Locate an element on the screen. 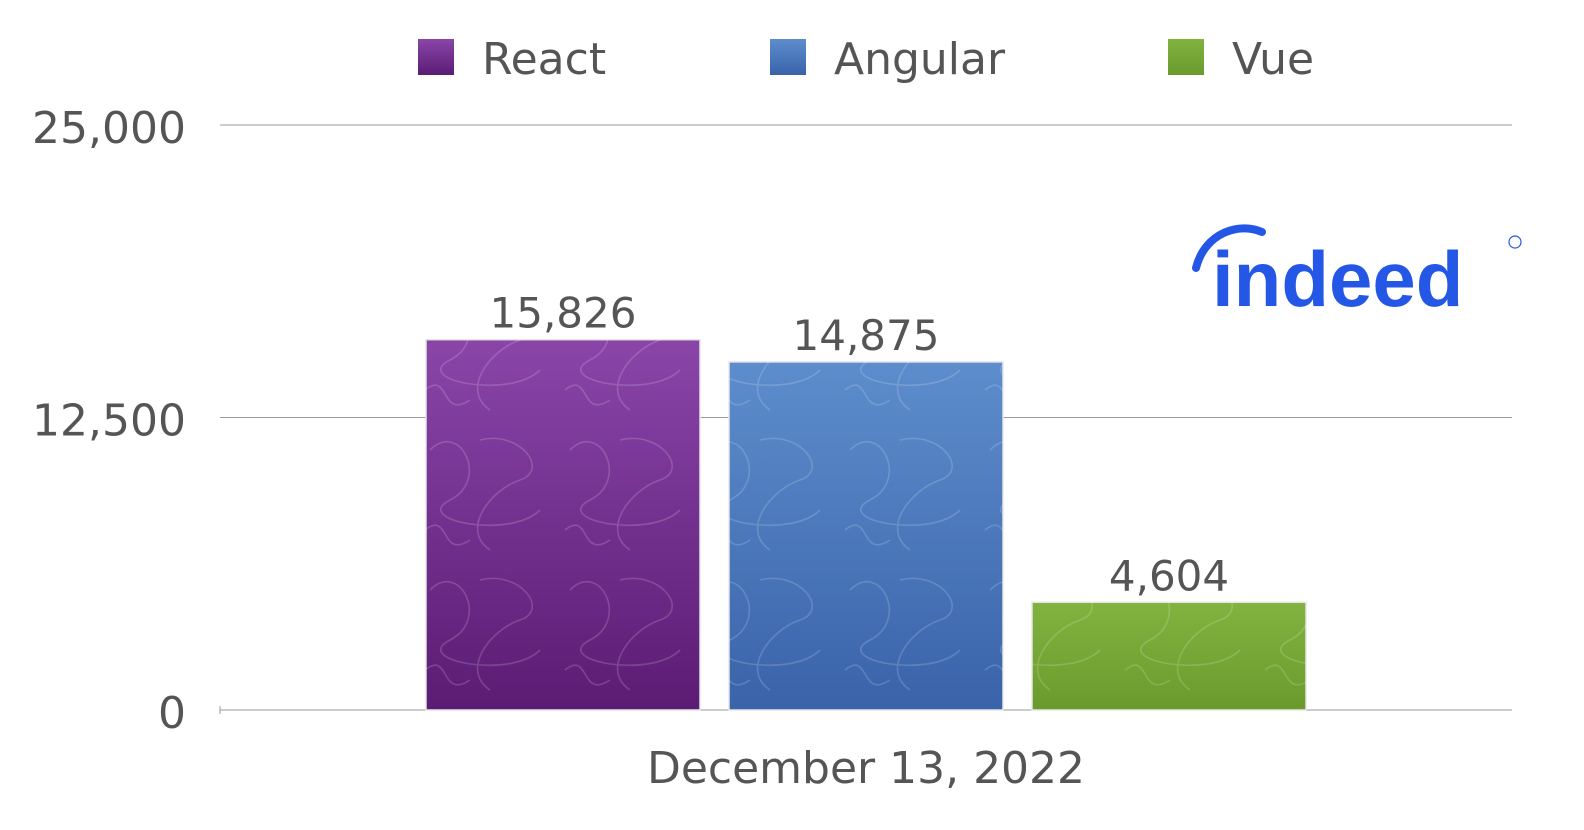 This screenshot has height=830, width=1584. y-tick-label: 12,500 is located at coordinates (109, 421).